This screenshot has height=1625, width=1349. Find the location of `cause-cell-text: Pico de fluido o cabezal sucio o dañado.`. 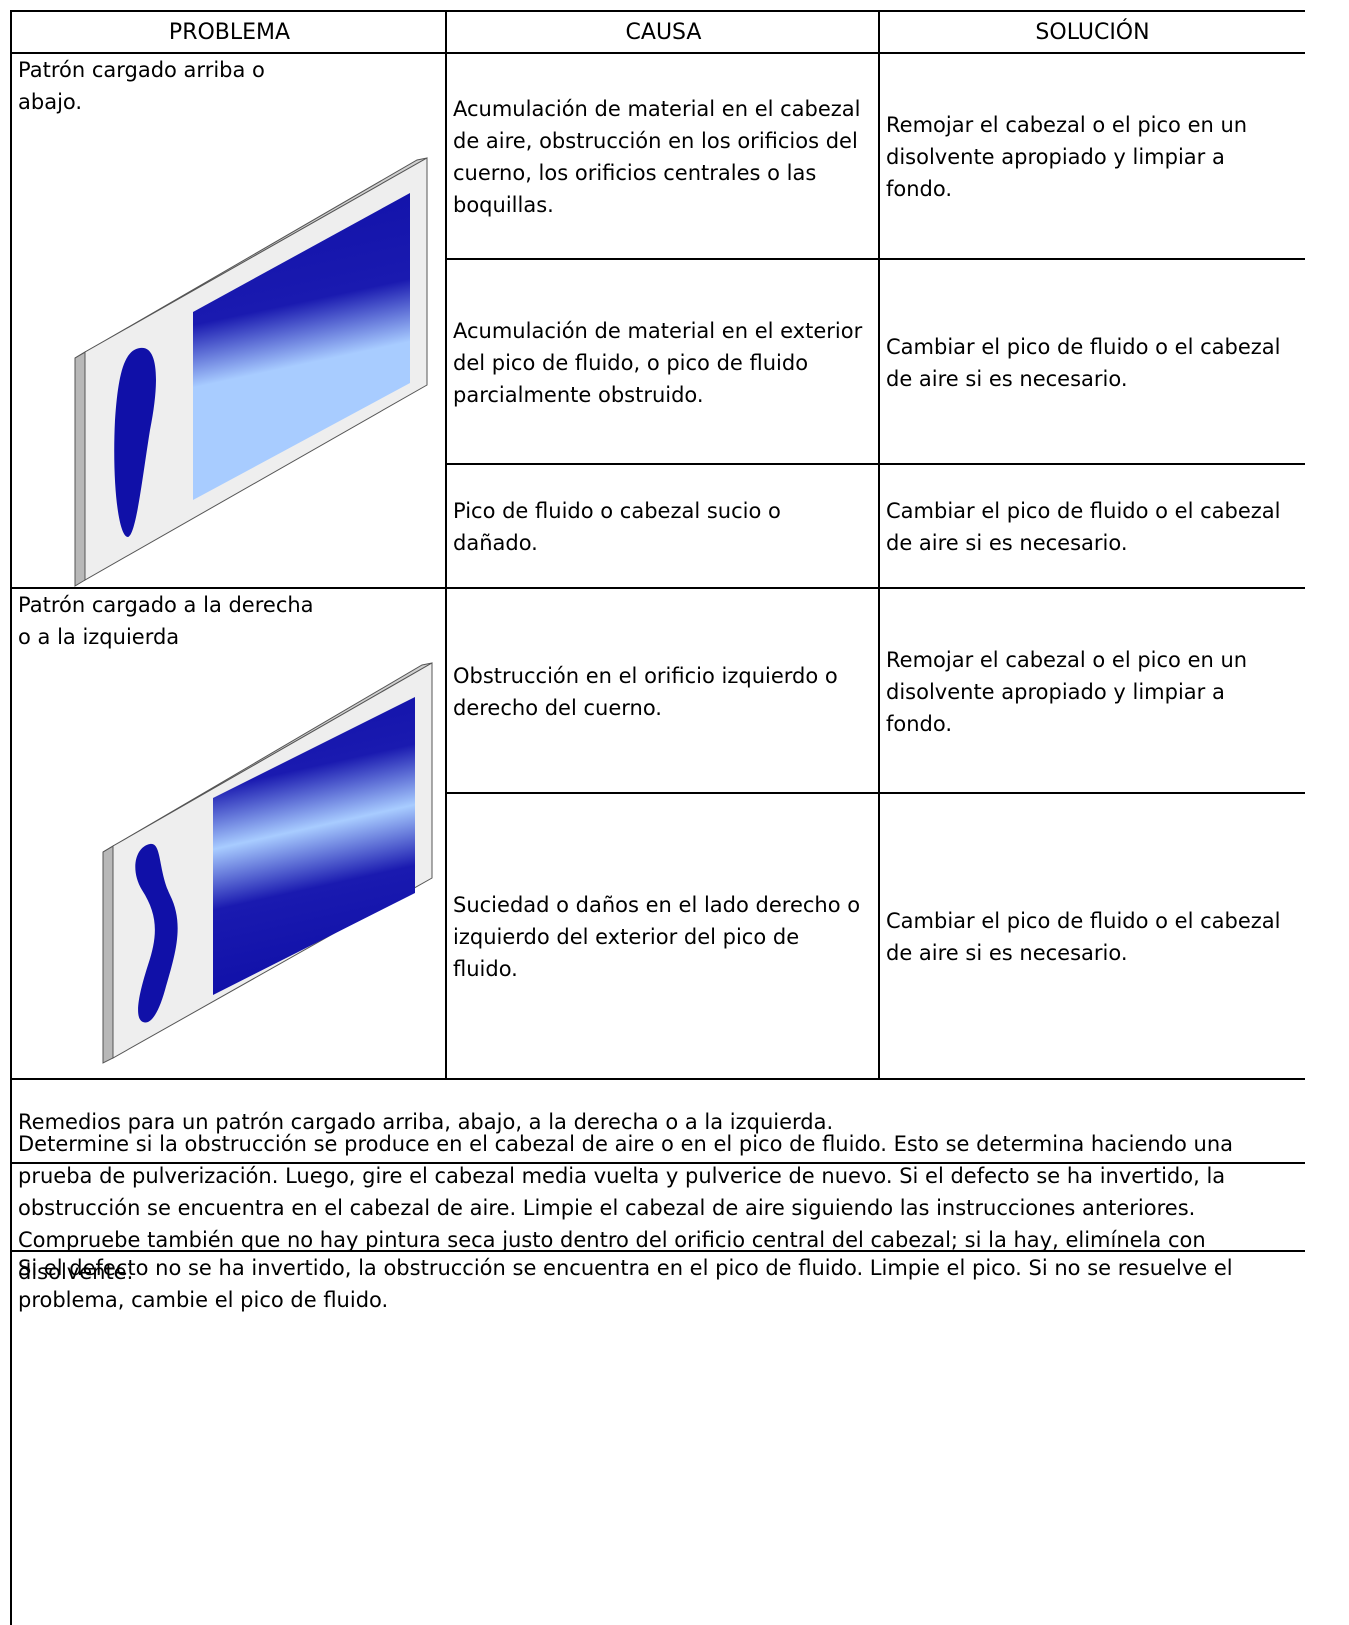

cause-cell-text: Pico de fluido o cabezal sucio o dañado. is located at coordinates (617, 527).